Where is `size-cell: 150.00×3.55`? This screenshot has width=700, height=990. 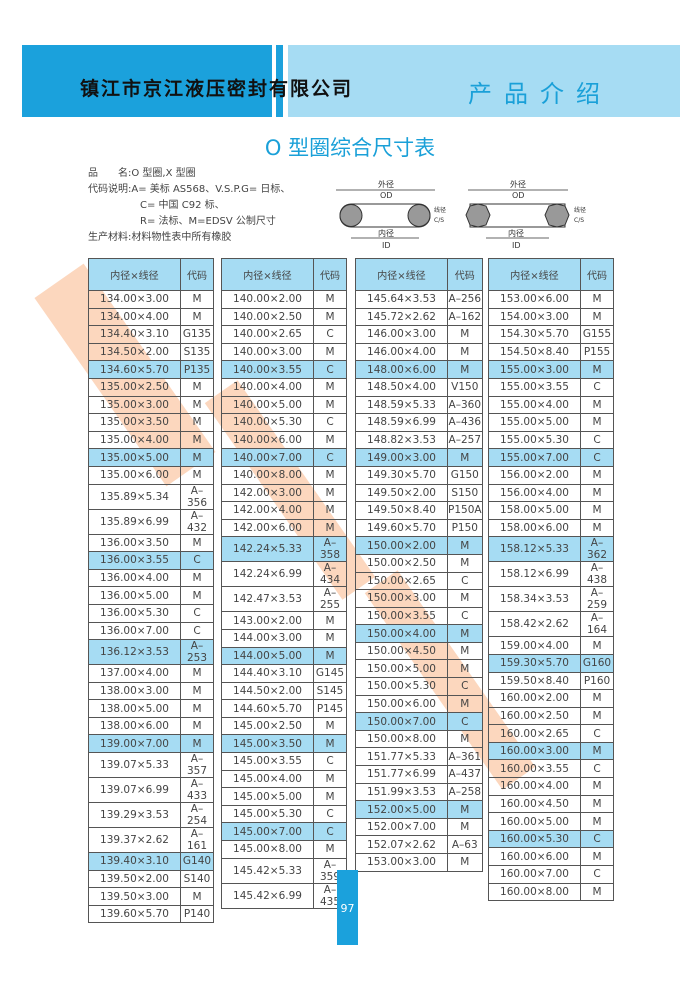
size-cell: 150.00×3.55 is located at coordinates (401, 616).